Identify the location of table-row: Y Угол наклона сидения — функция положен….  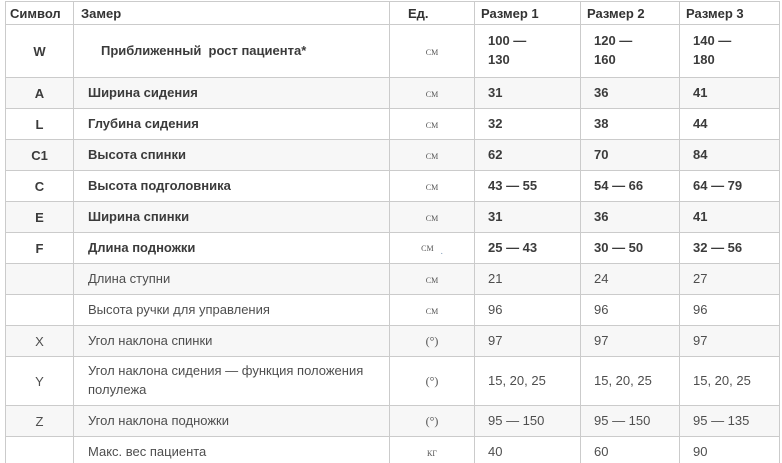
(392, 381).